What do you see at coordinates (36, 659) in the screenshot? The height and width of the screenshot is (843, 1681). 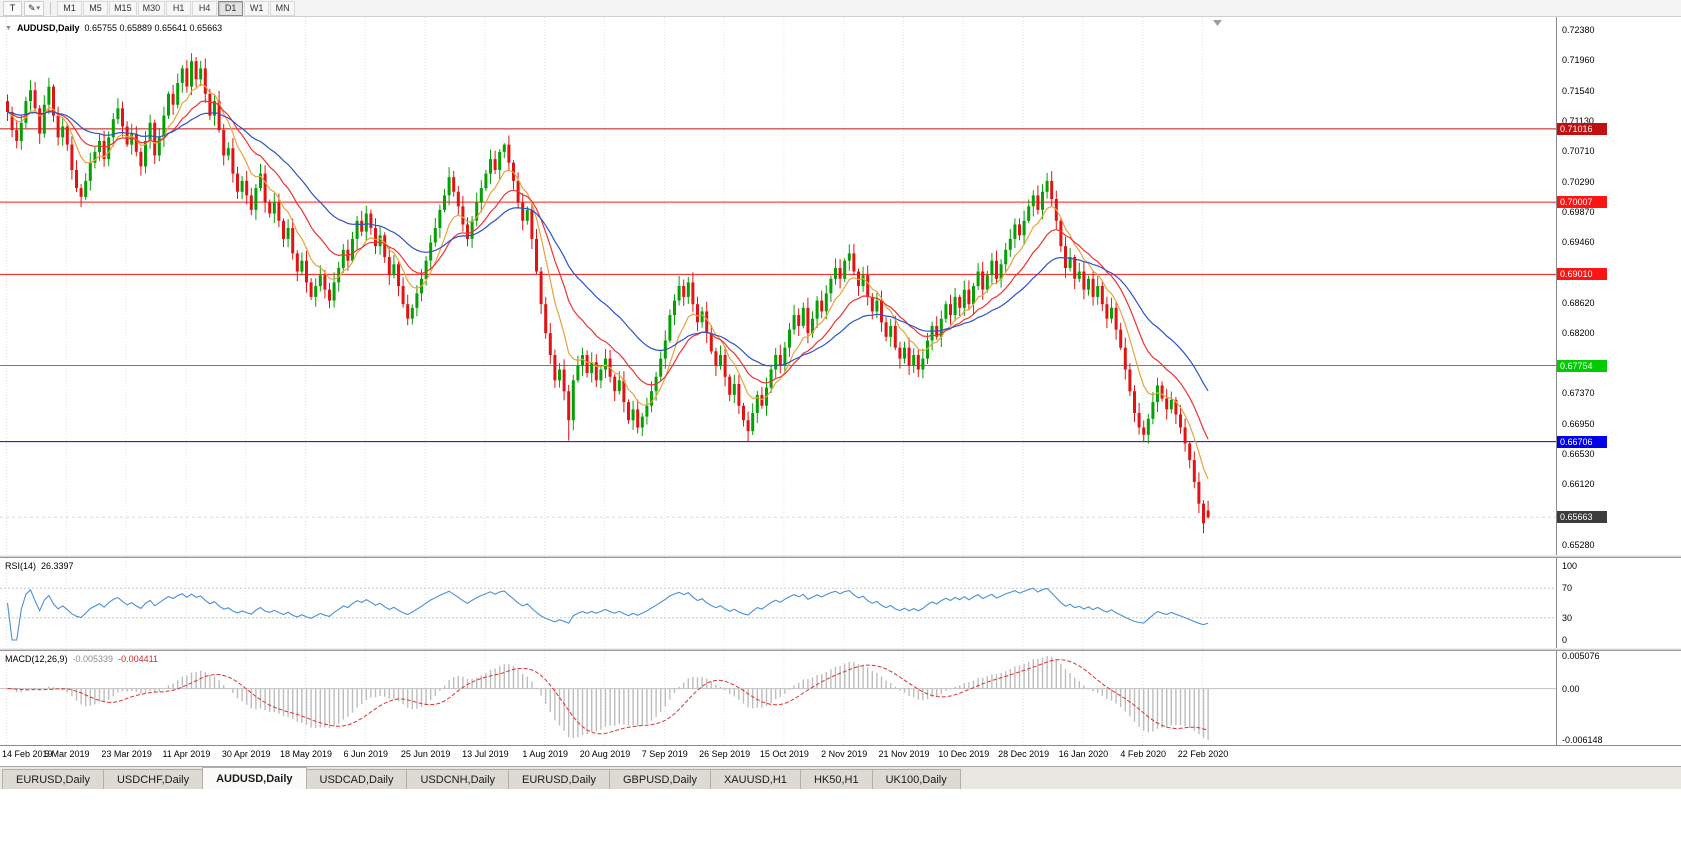 I see `macd-name: MACD(12,26,9)` at bounding box center [36, 659].